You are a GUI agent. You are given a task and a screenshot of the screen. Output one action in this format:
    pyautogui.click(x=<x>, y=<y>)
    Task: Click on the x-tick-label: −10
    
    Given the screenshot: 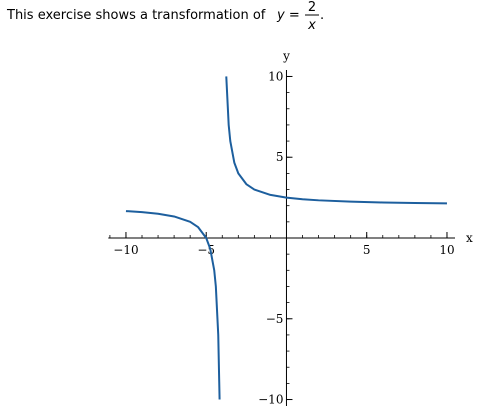 What is the action you would take?
    pyautogui.click(x=125, y=250)
    